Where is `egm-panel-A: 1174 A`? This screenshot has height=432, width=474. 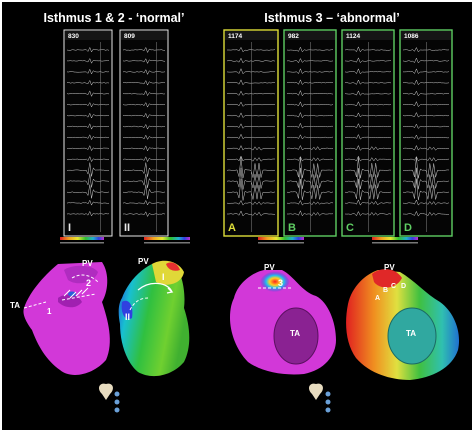 egm-panel-A: 1174 A is located at coordinates (251, 133).